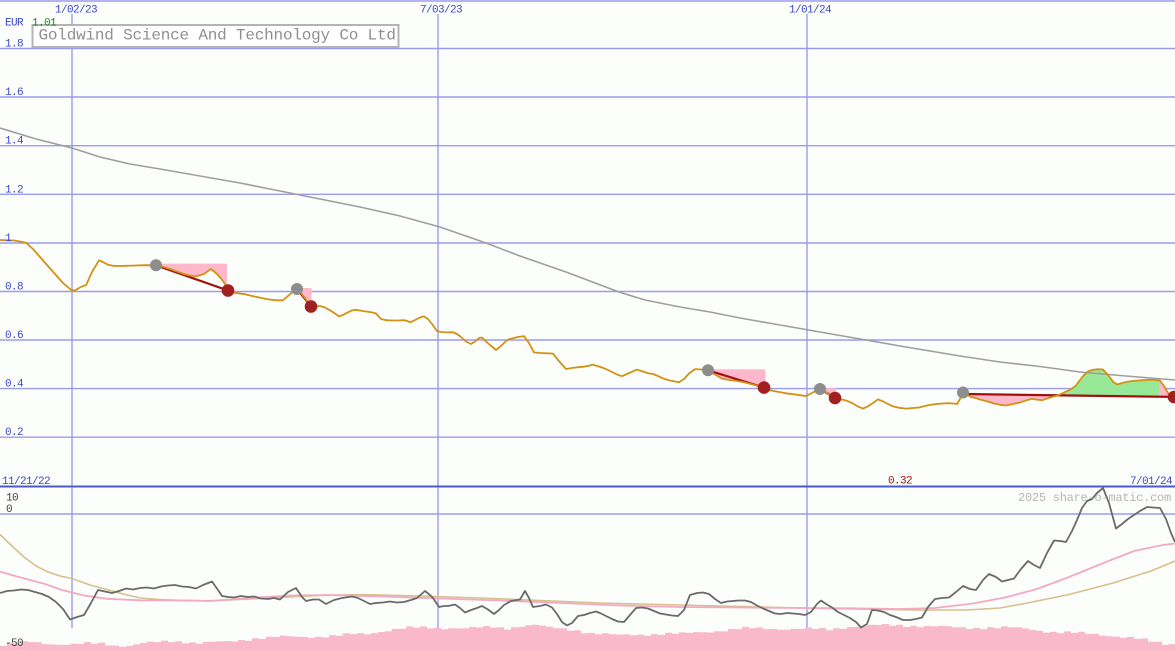 The image size is (1175, 650). Describe the element at coordinates (14, 433) in the screenshot. I see `svg-text: 0.2` at that location.